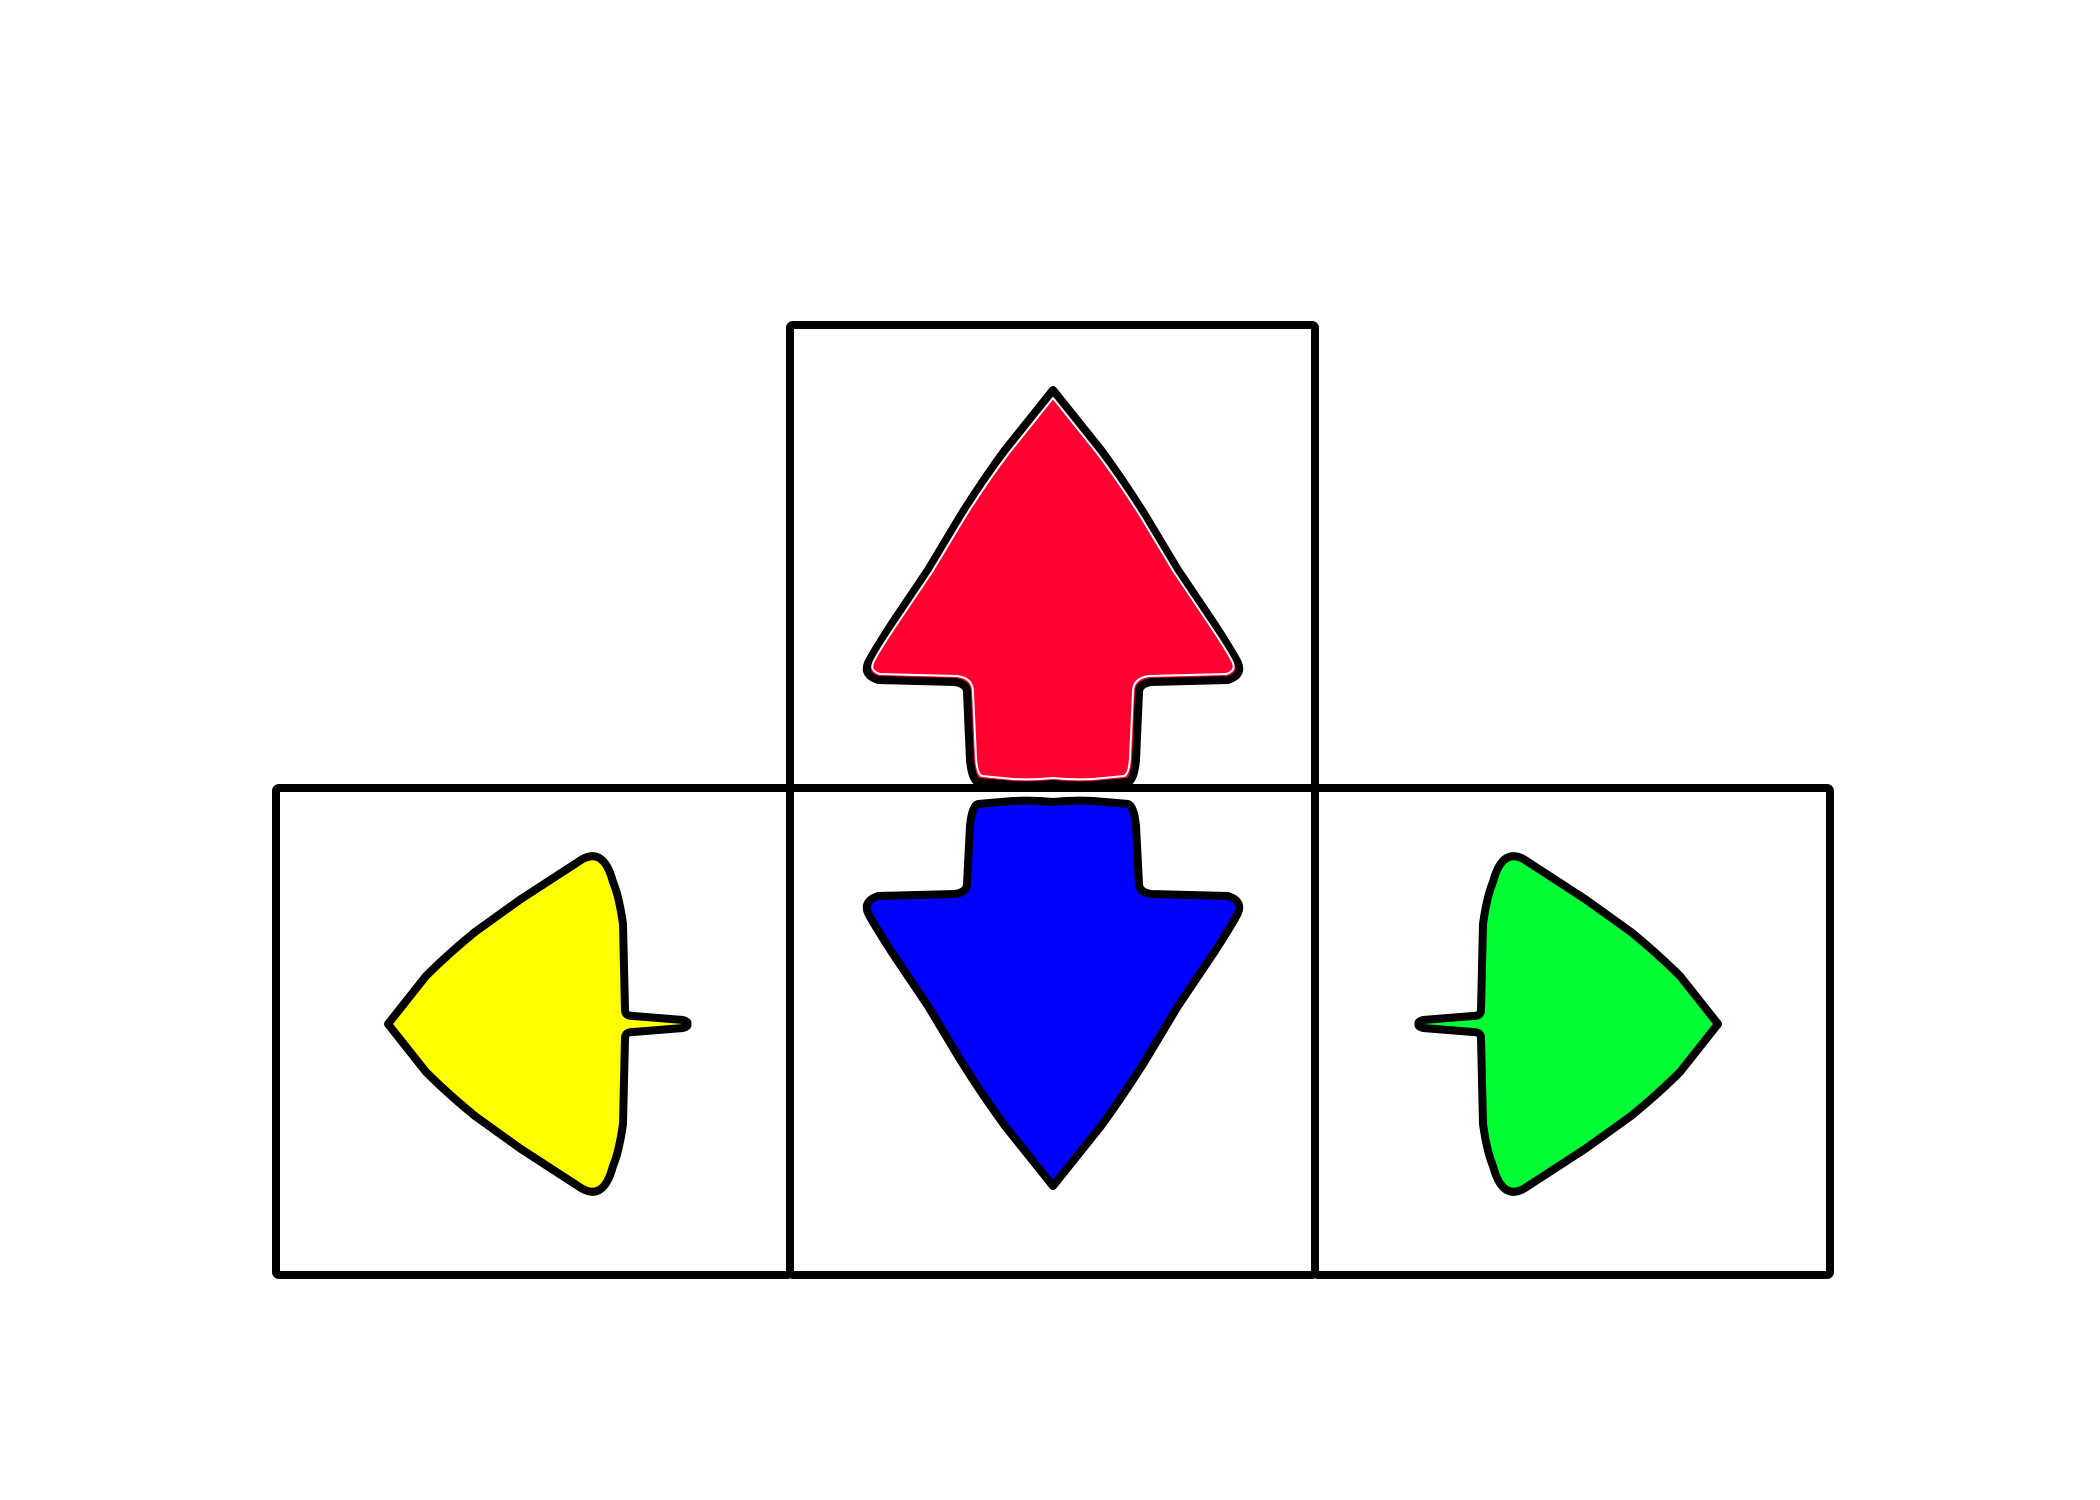  I want to click on arrow-right-icon, so click(1568, 1024).